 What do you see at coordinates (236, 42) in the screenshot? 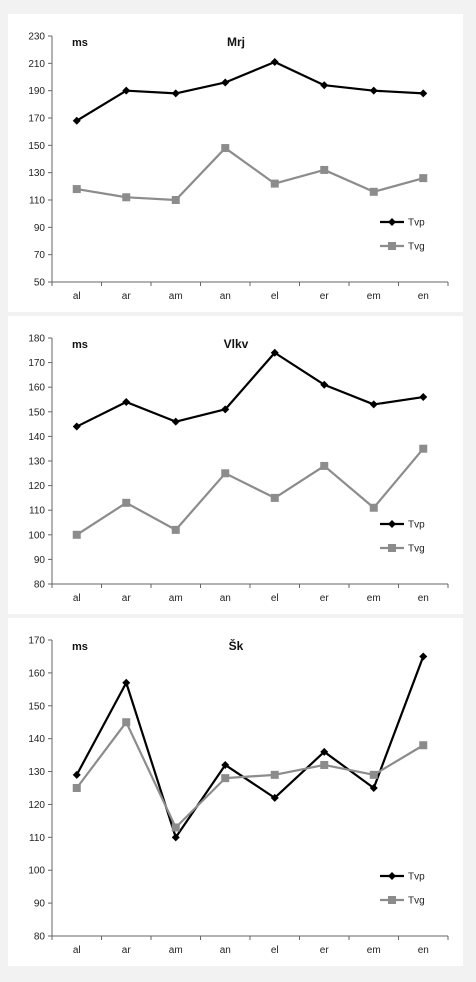
I see `chart-title: Mrj` at bounding box center [236, 42].